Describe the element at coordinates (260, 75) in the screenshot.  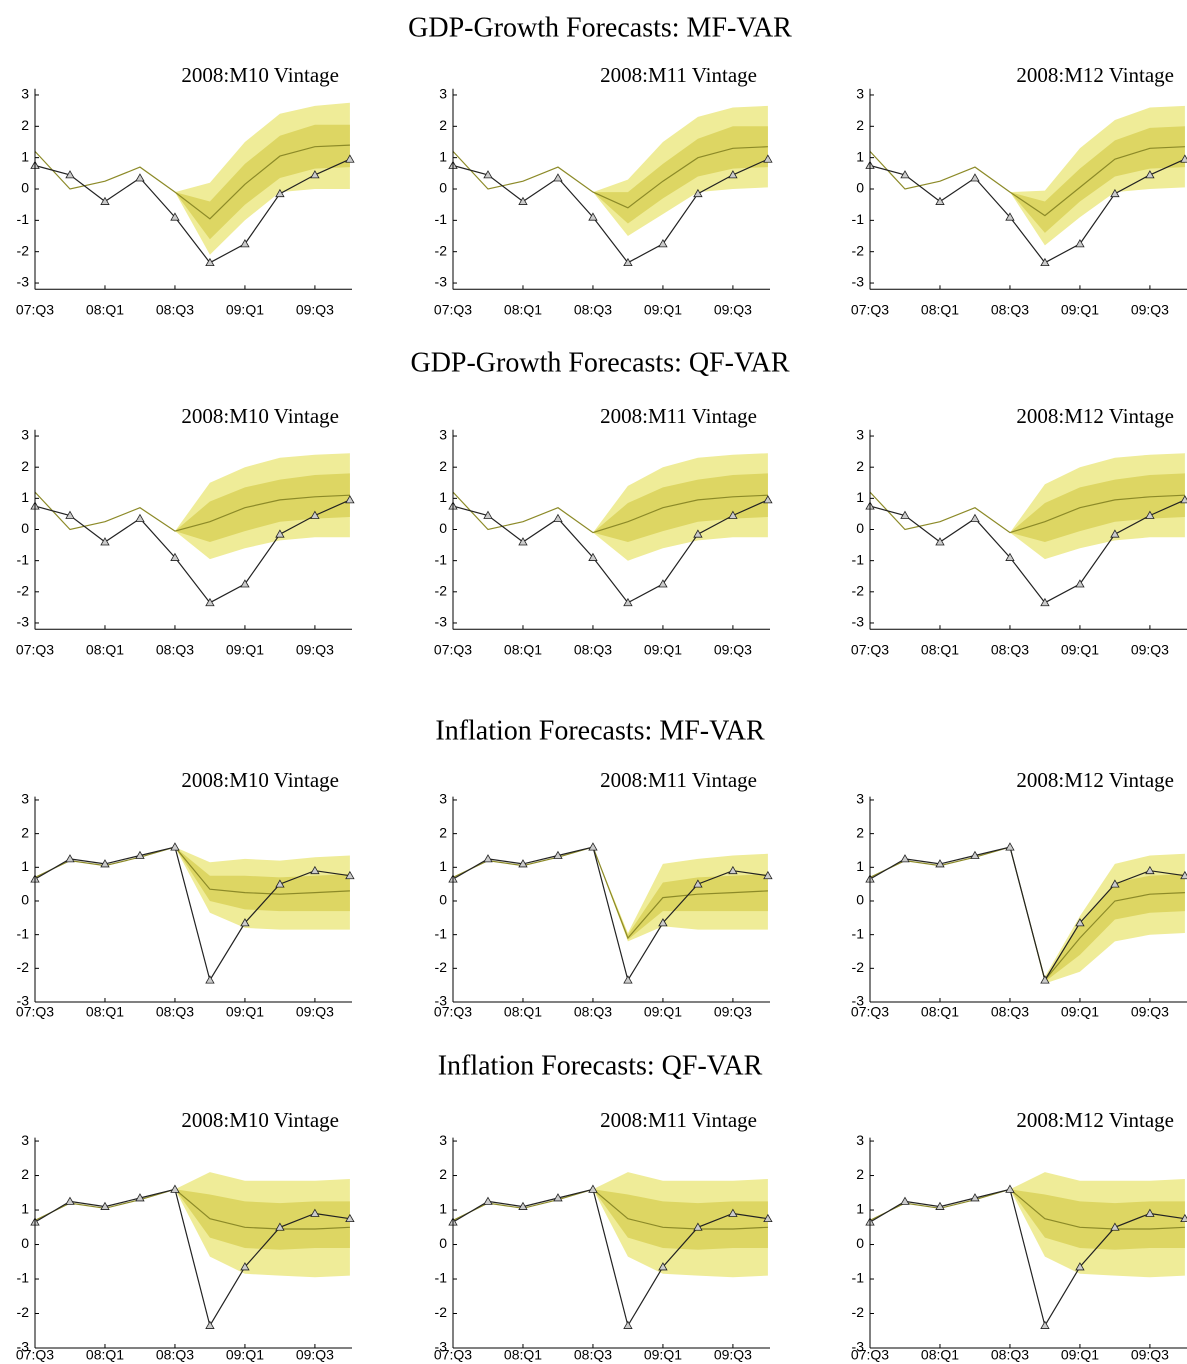
I see `panel-title: 2008:M10 Vintage` at that location.